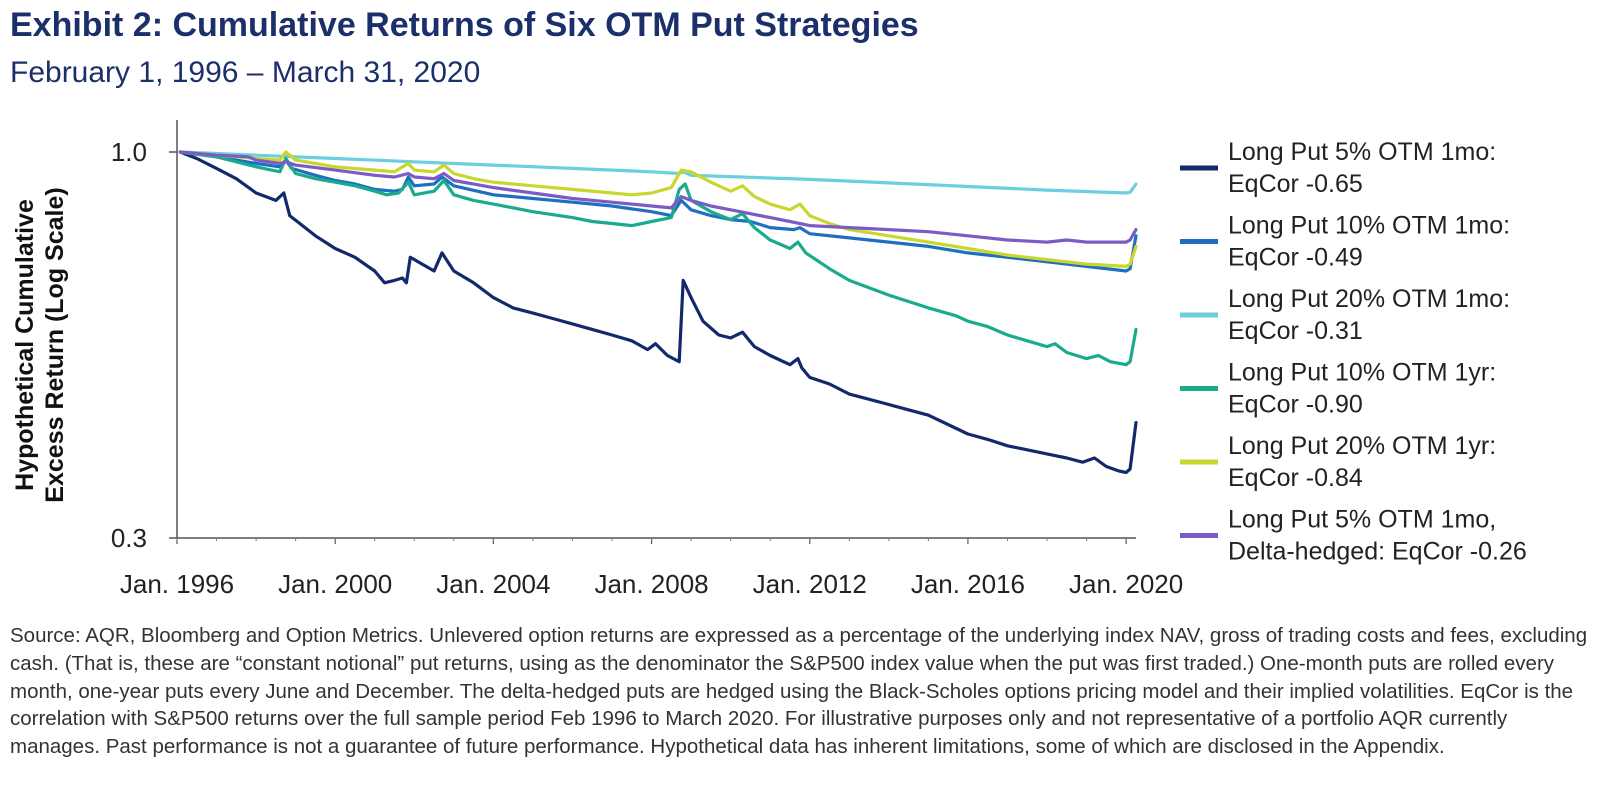 This screenshot has height=807, width=1597. What do you see at coordinates (177, 584) in the screenshot?
I see `x-tick-label: Jan. 1996` at bounding box center [177, 584].